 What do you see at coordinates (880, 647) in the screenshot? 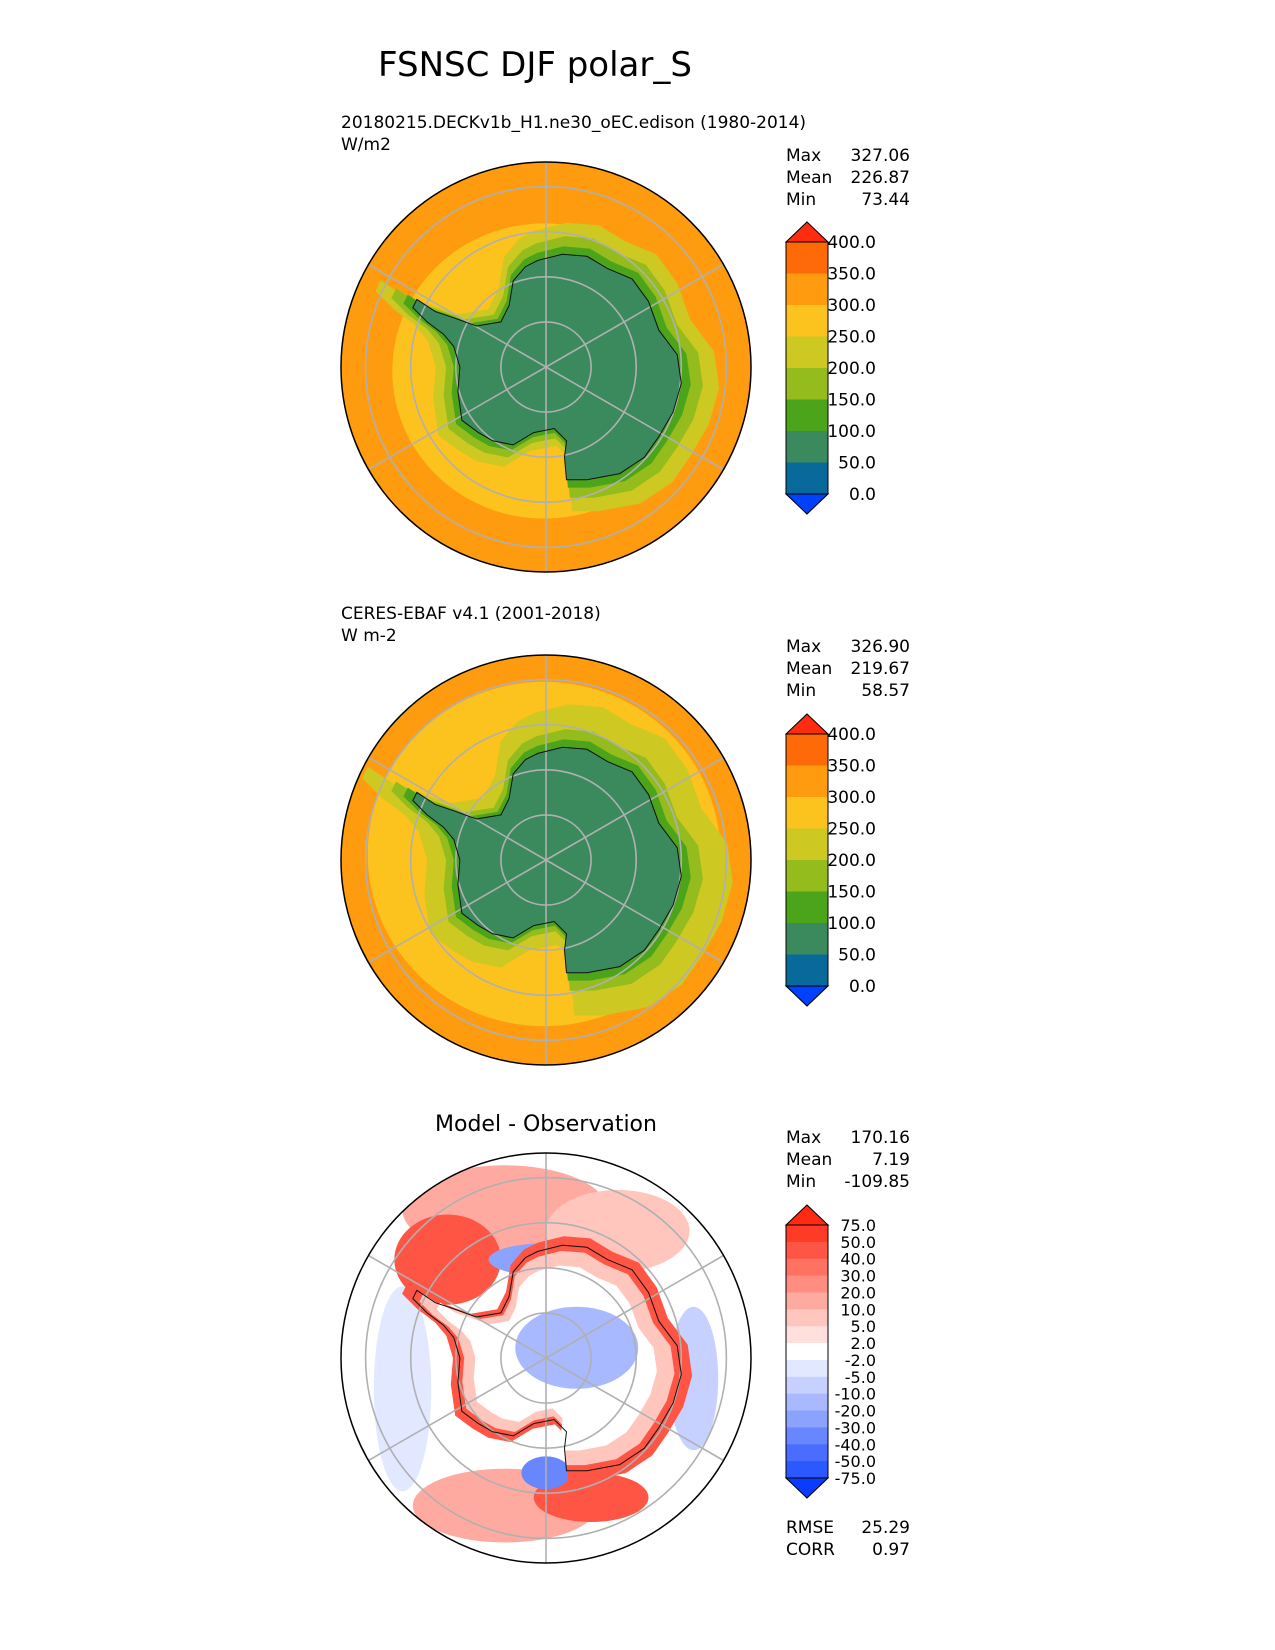
I see `stat-max-value: 326.90` at bounding box center [880, 647].